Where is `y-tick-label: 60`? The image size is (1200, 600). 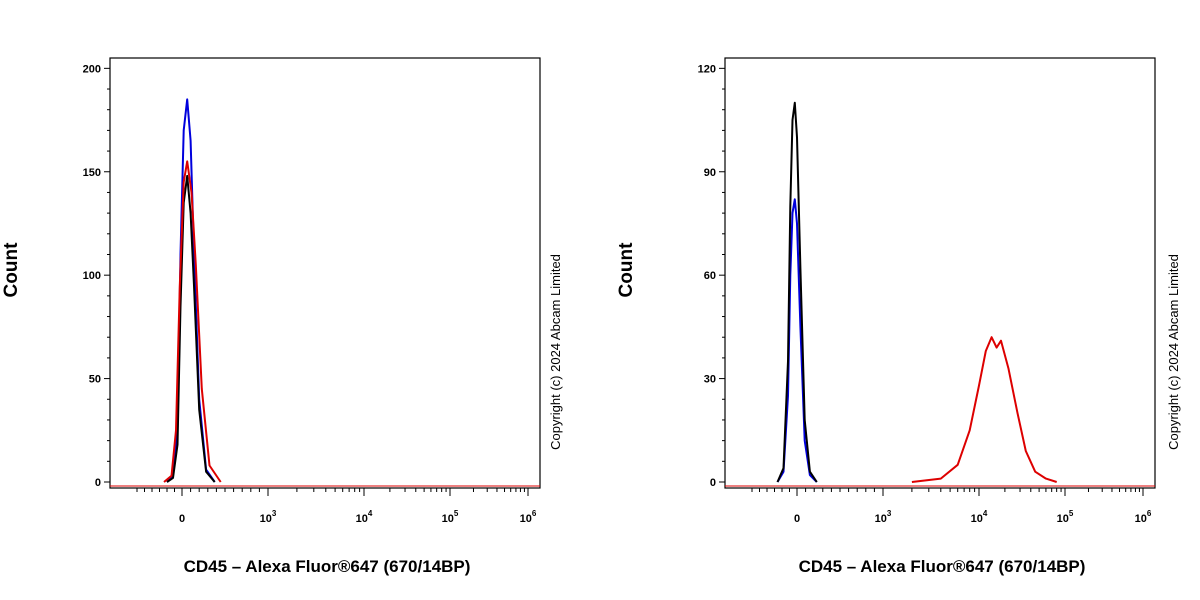
y-tick-label: 60 is located at coordinates (710, 276).